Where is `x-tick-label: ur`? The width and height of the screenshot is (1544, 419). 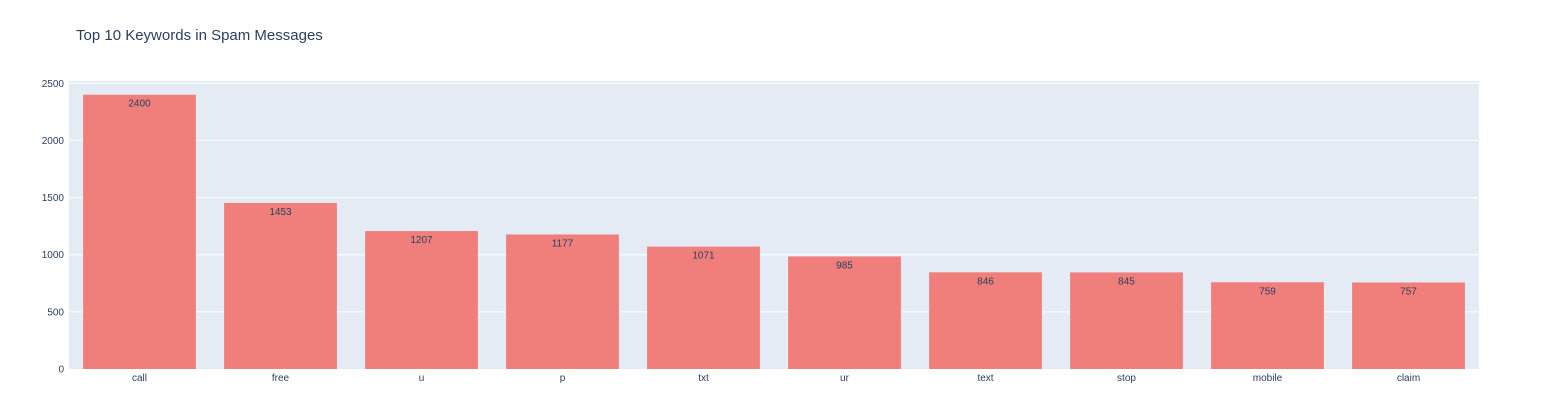
x-tick-label: ur is located at coordinates (845, 378).